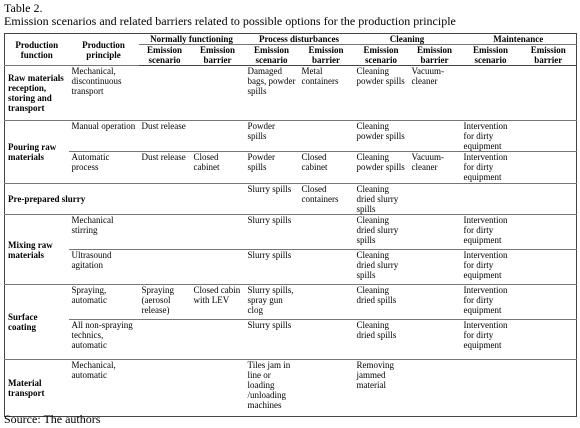 The width and height of the screenshot is (580, 428). What do you see at coordinates (434, 167) in the screenshot?
I see `table-cell: Vacuum-cleaner` at bounding box center [434, 167].